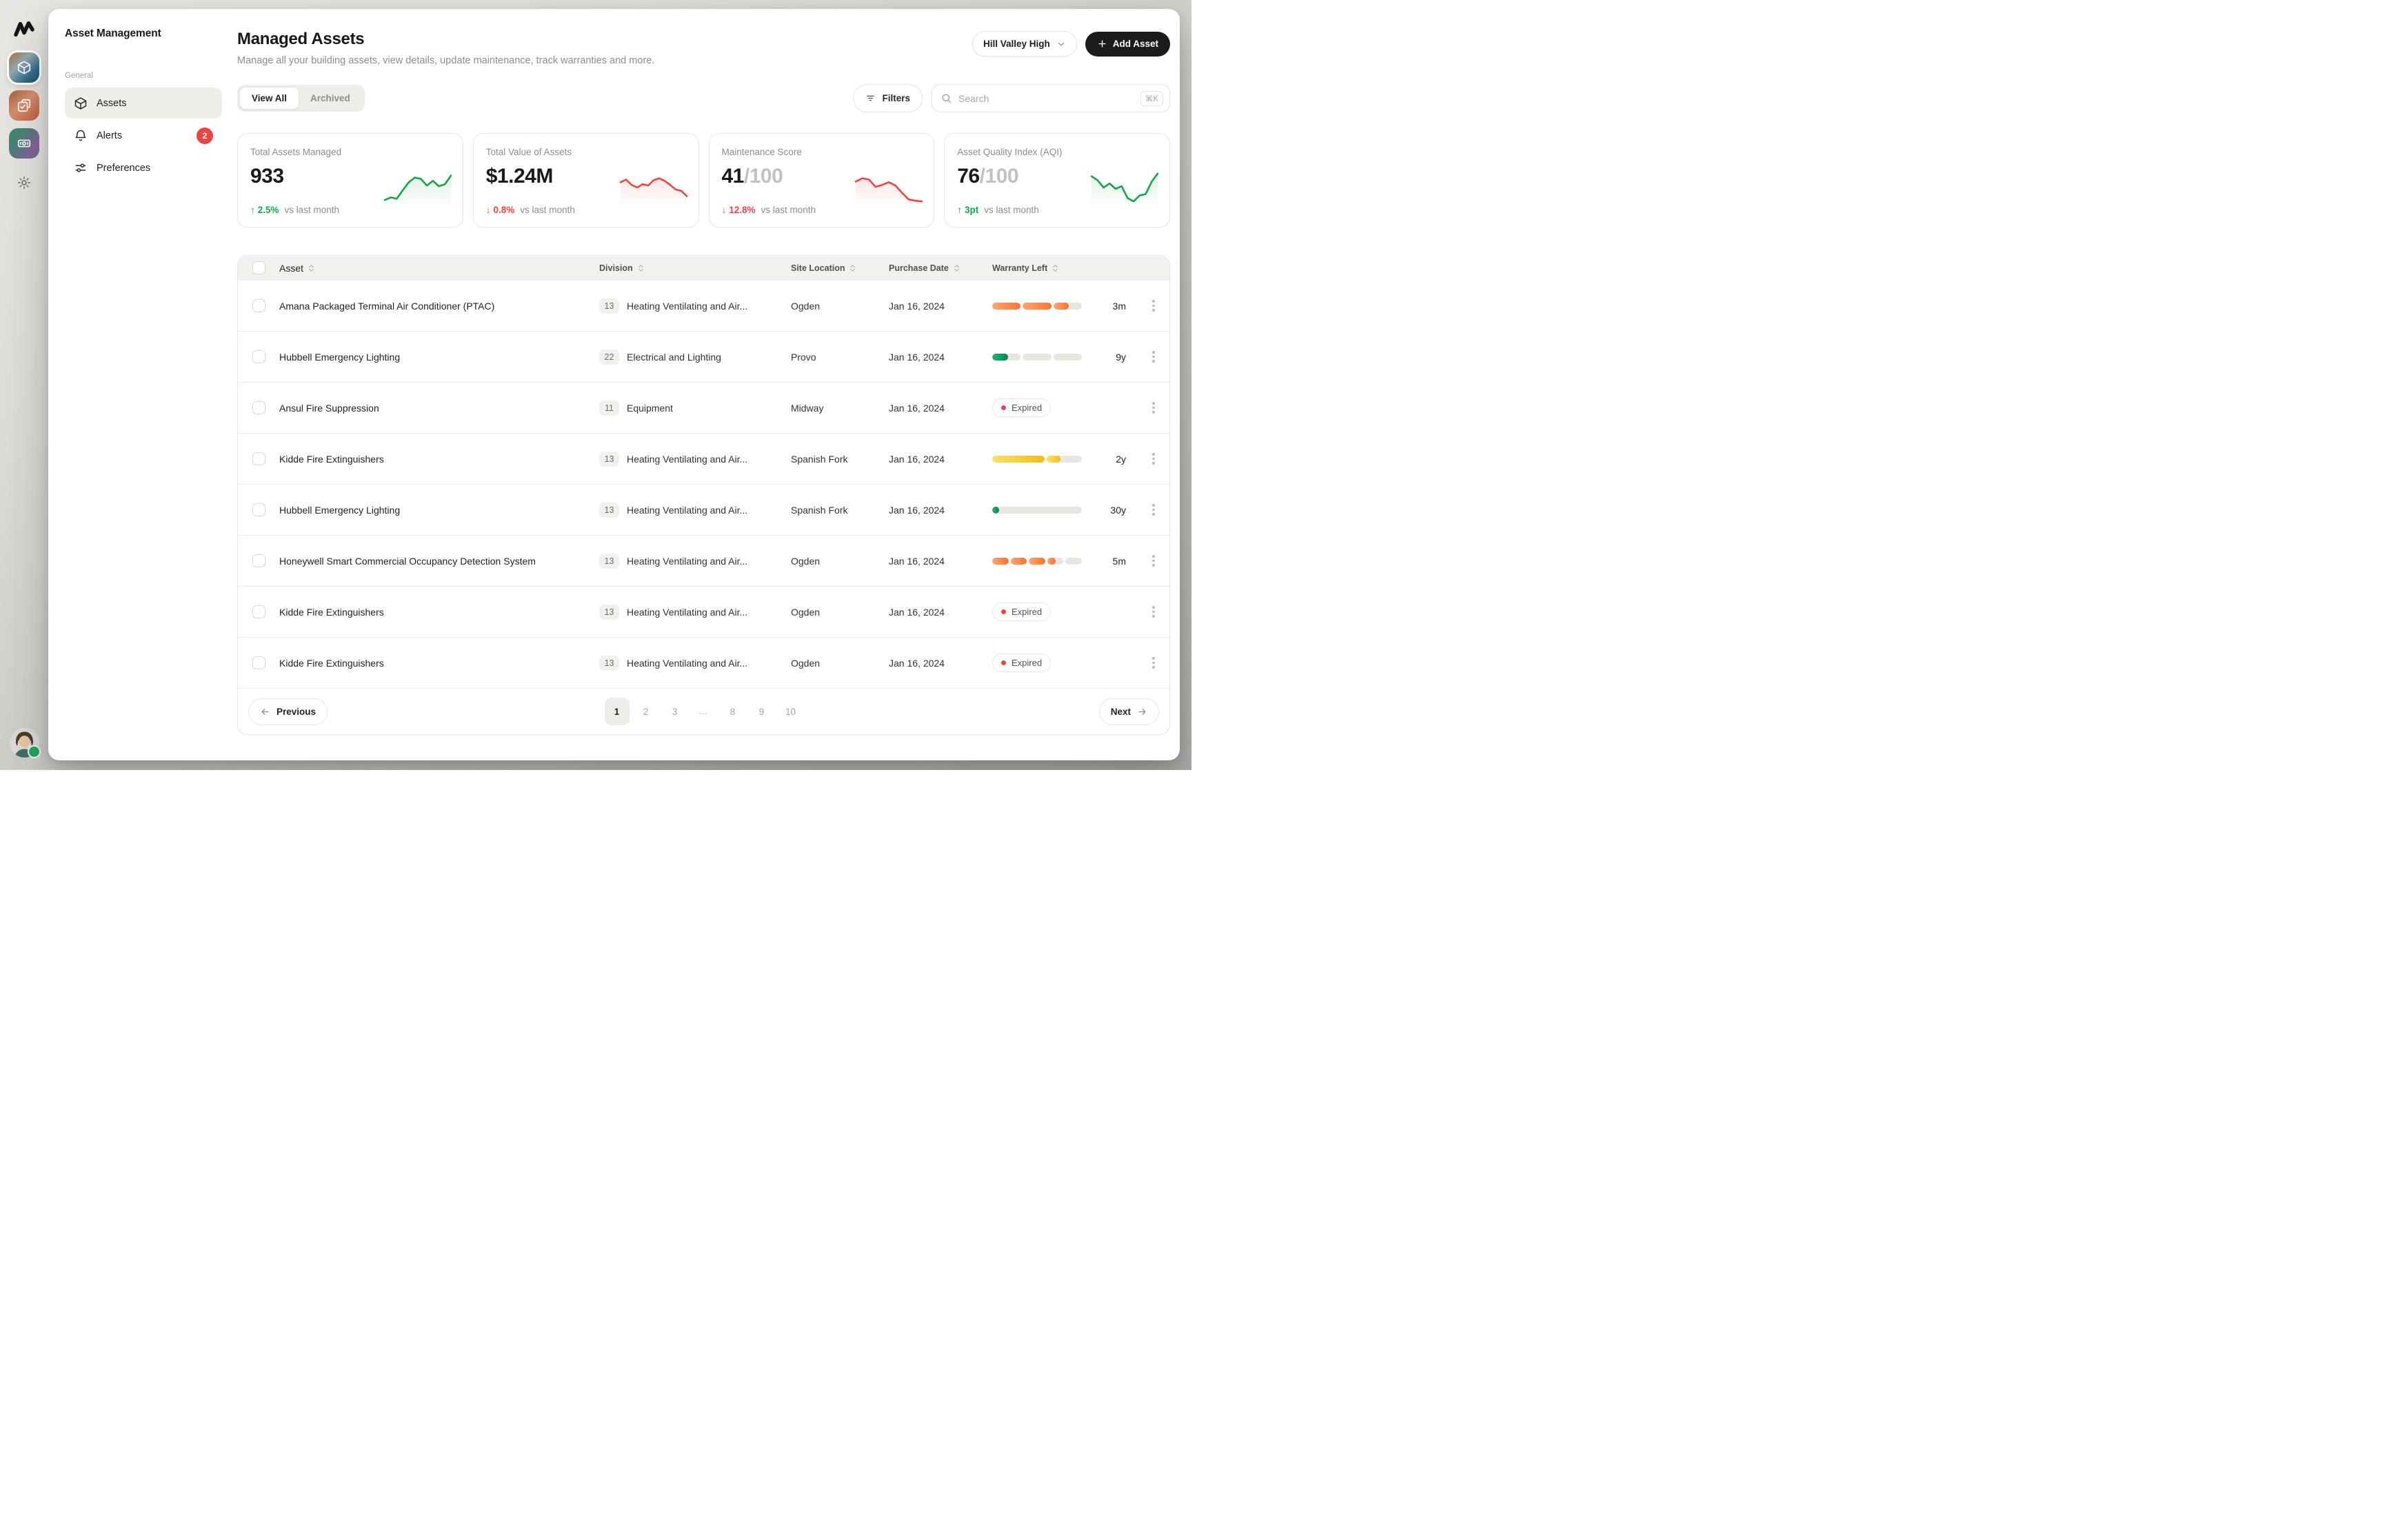  What do you see at coordinates (840, 268) in the screenshot?
I see `column-header-site-location: Site Location` at bounding box center [840, 268].